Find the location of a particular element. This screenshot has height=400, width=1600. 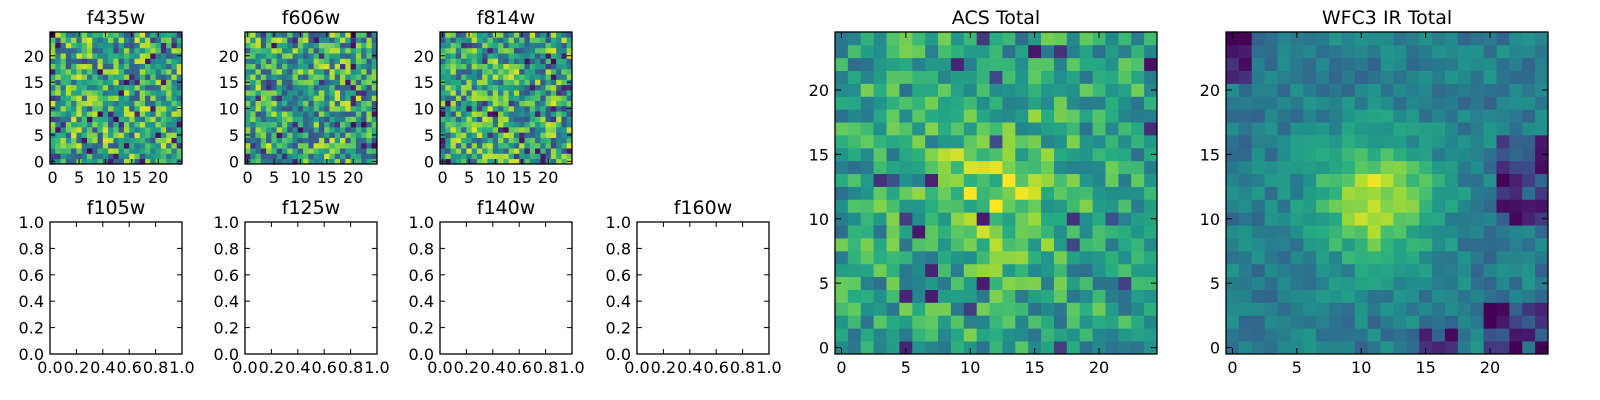

x-tick-label: 5 is located at coordinates (906, 367).